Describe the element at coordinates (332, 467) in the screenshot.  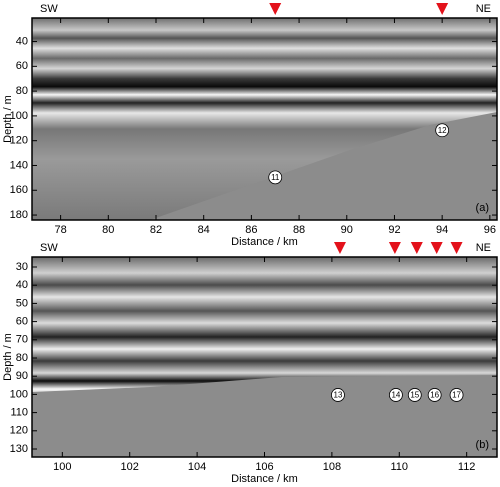
I see `x-tick-label: 108` at that location.